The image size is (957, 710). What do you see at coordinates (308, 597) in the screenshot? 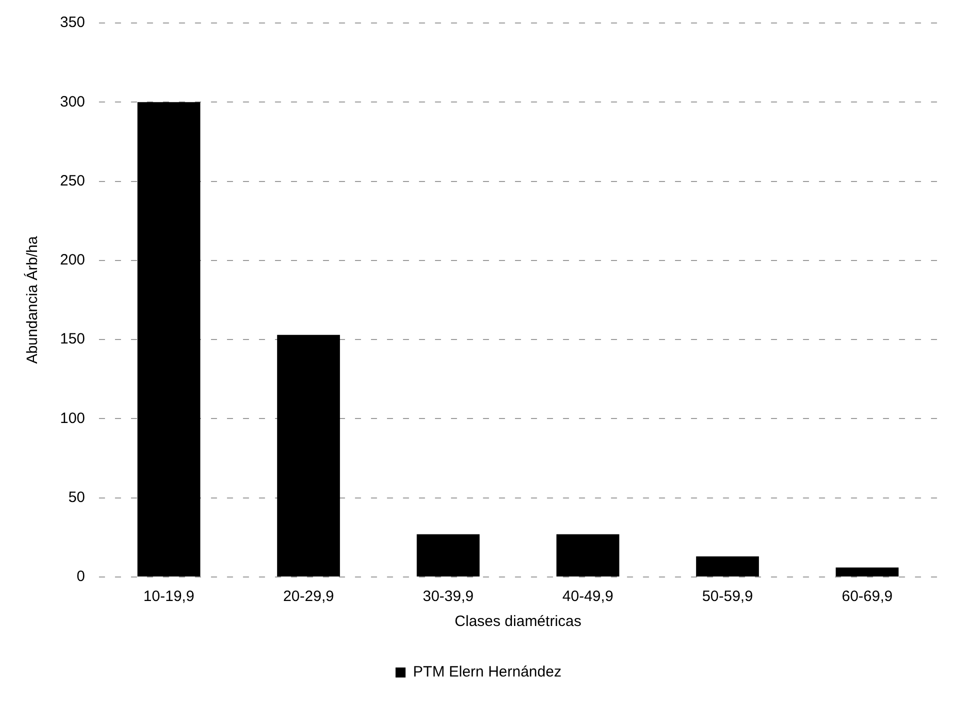
I see `x-tick-label: 20-29,9` at bounding box center [308, 597].